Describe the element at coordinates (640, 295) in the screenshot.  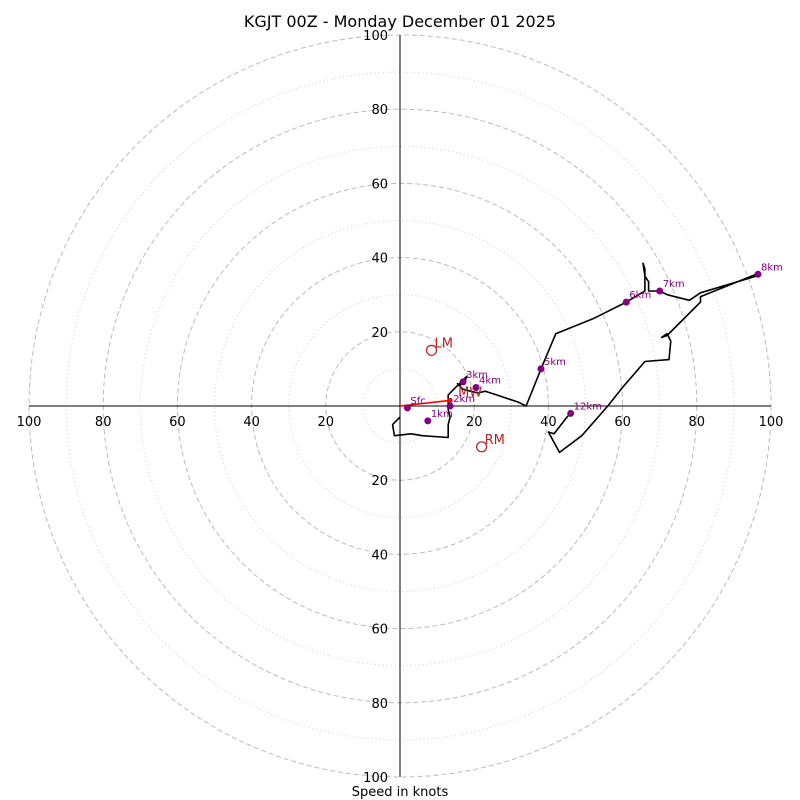
I see `height-label-6km: 6km` at that location.